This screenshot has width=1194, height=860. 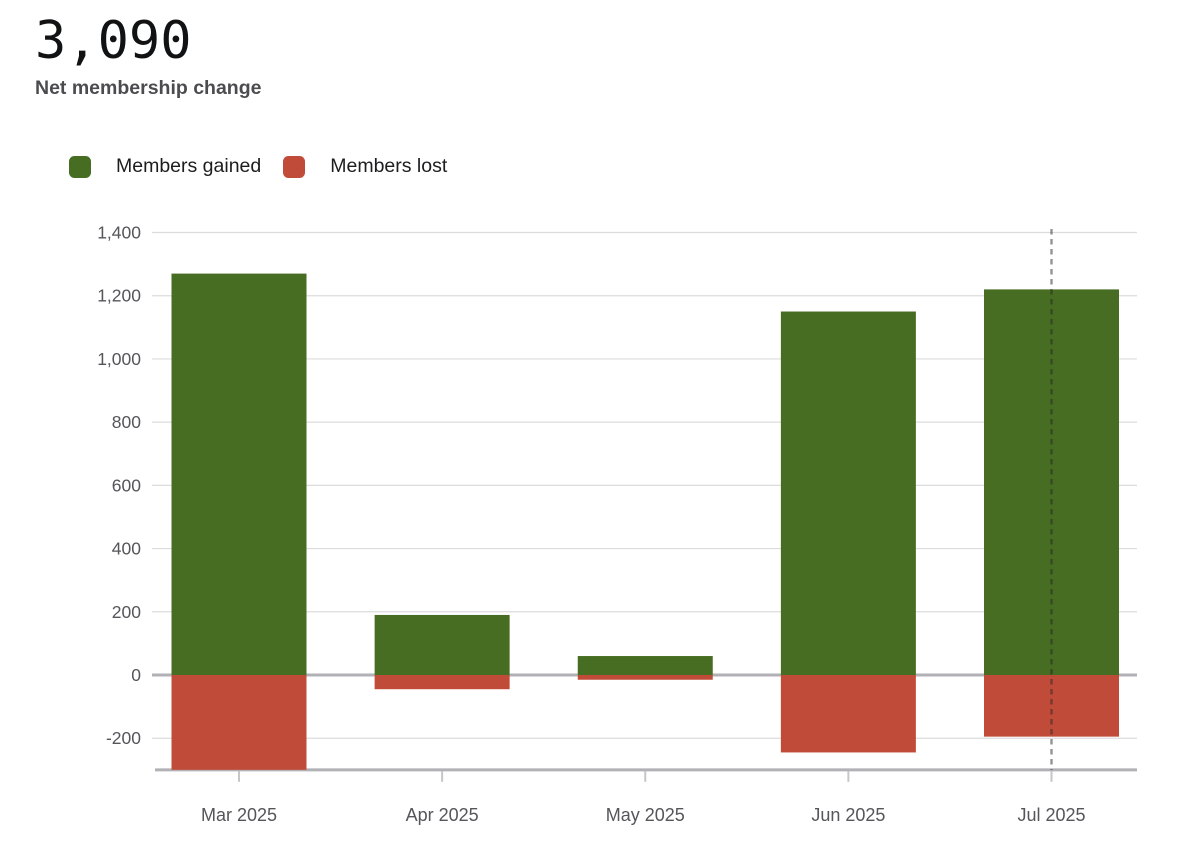 I want to click on x-axis-tick-label: Jun 2025, so click(x=848, y=815).